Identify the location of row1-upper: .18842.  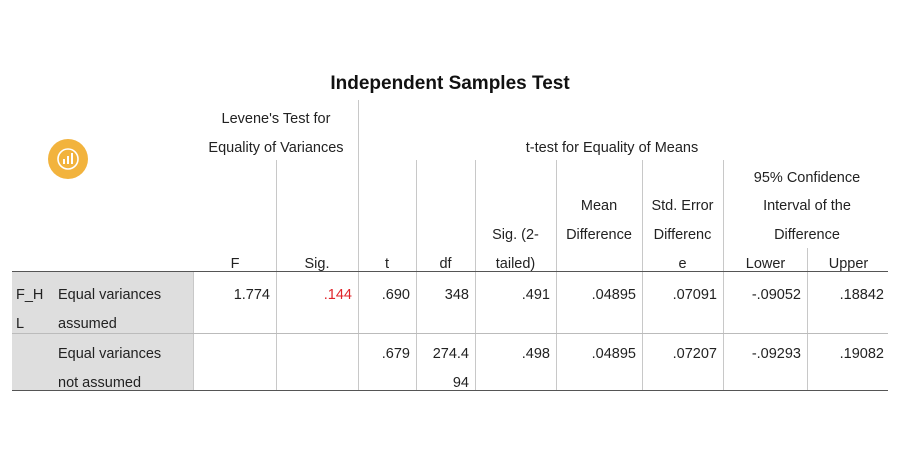
(861, 295).